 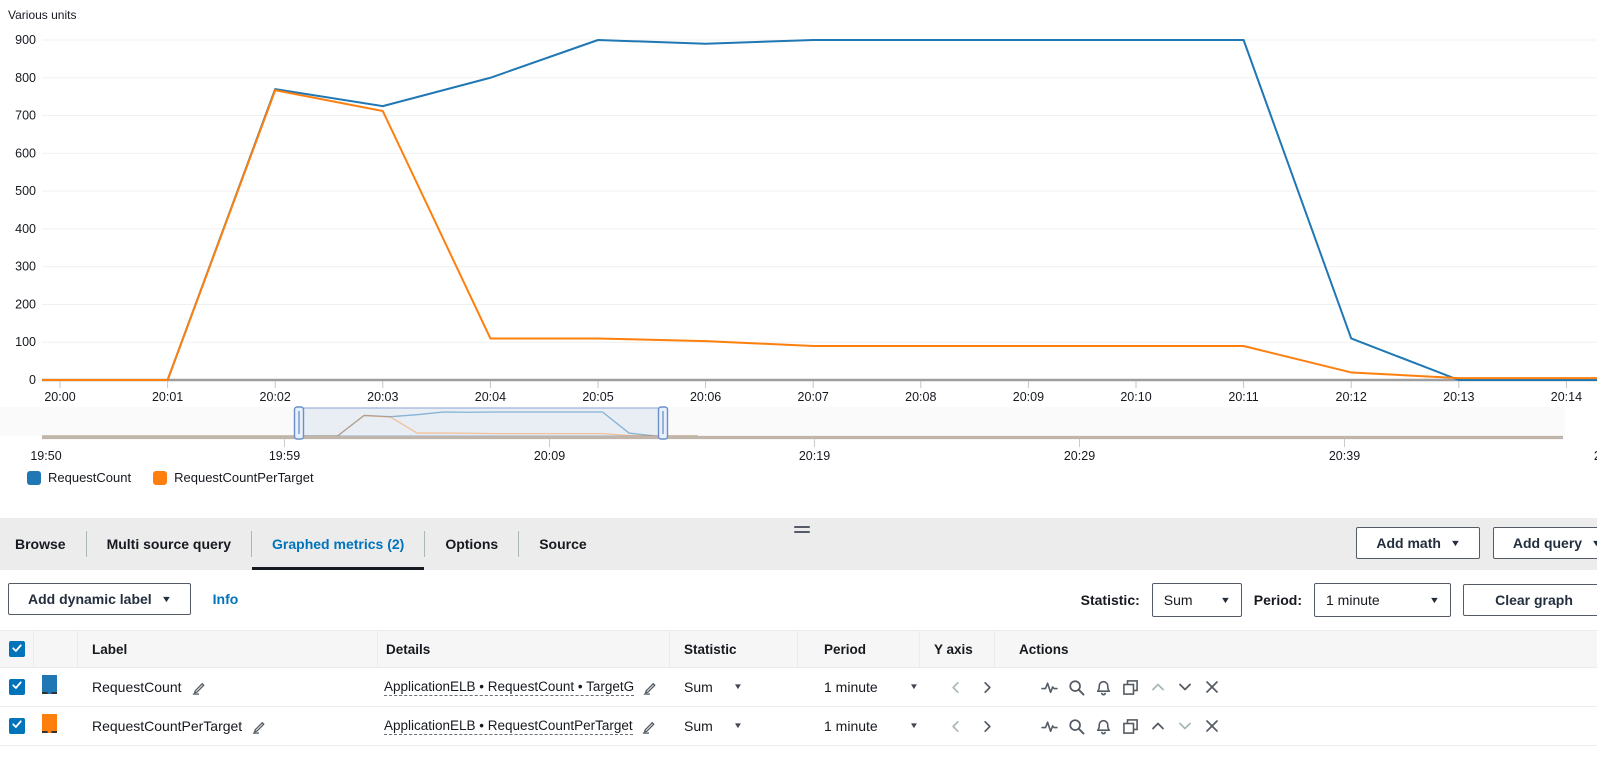 What do you see at coordinates (1351, 397) in the screenshot?
I see `svg-text: 20:12` at bounding box center [1351, 397].